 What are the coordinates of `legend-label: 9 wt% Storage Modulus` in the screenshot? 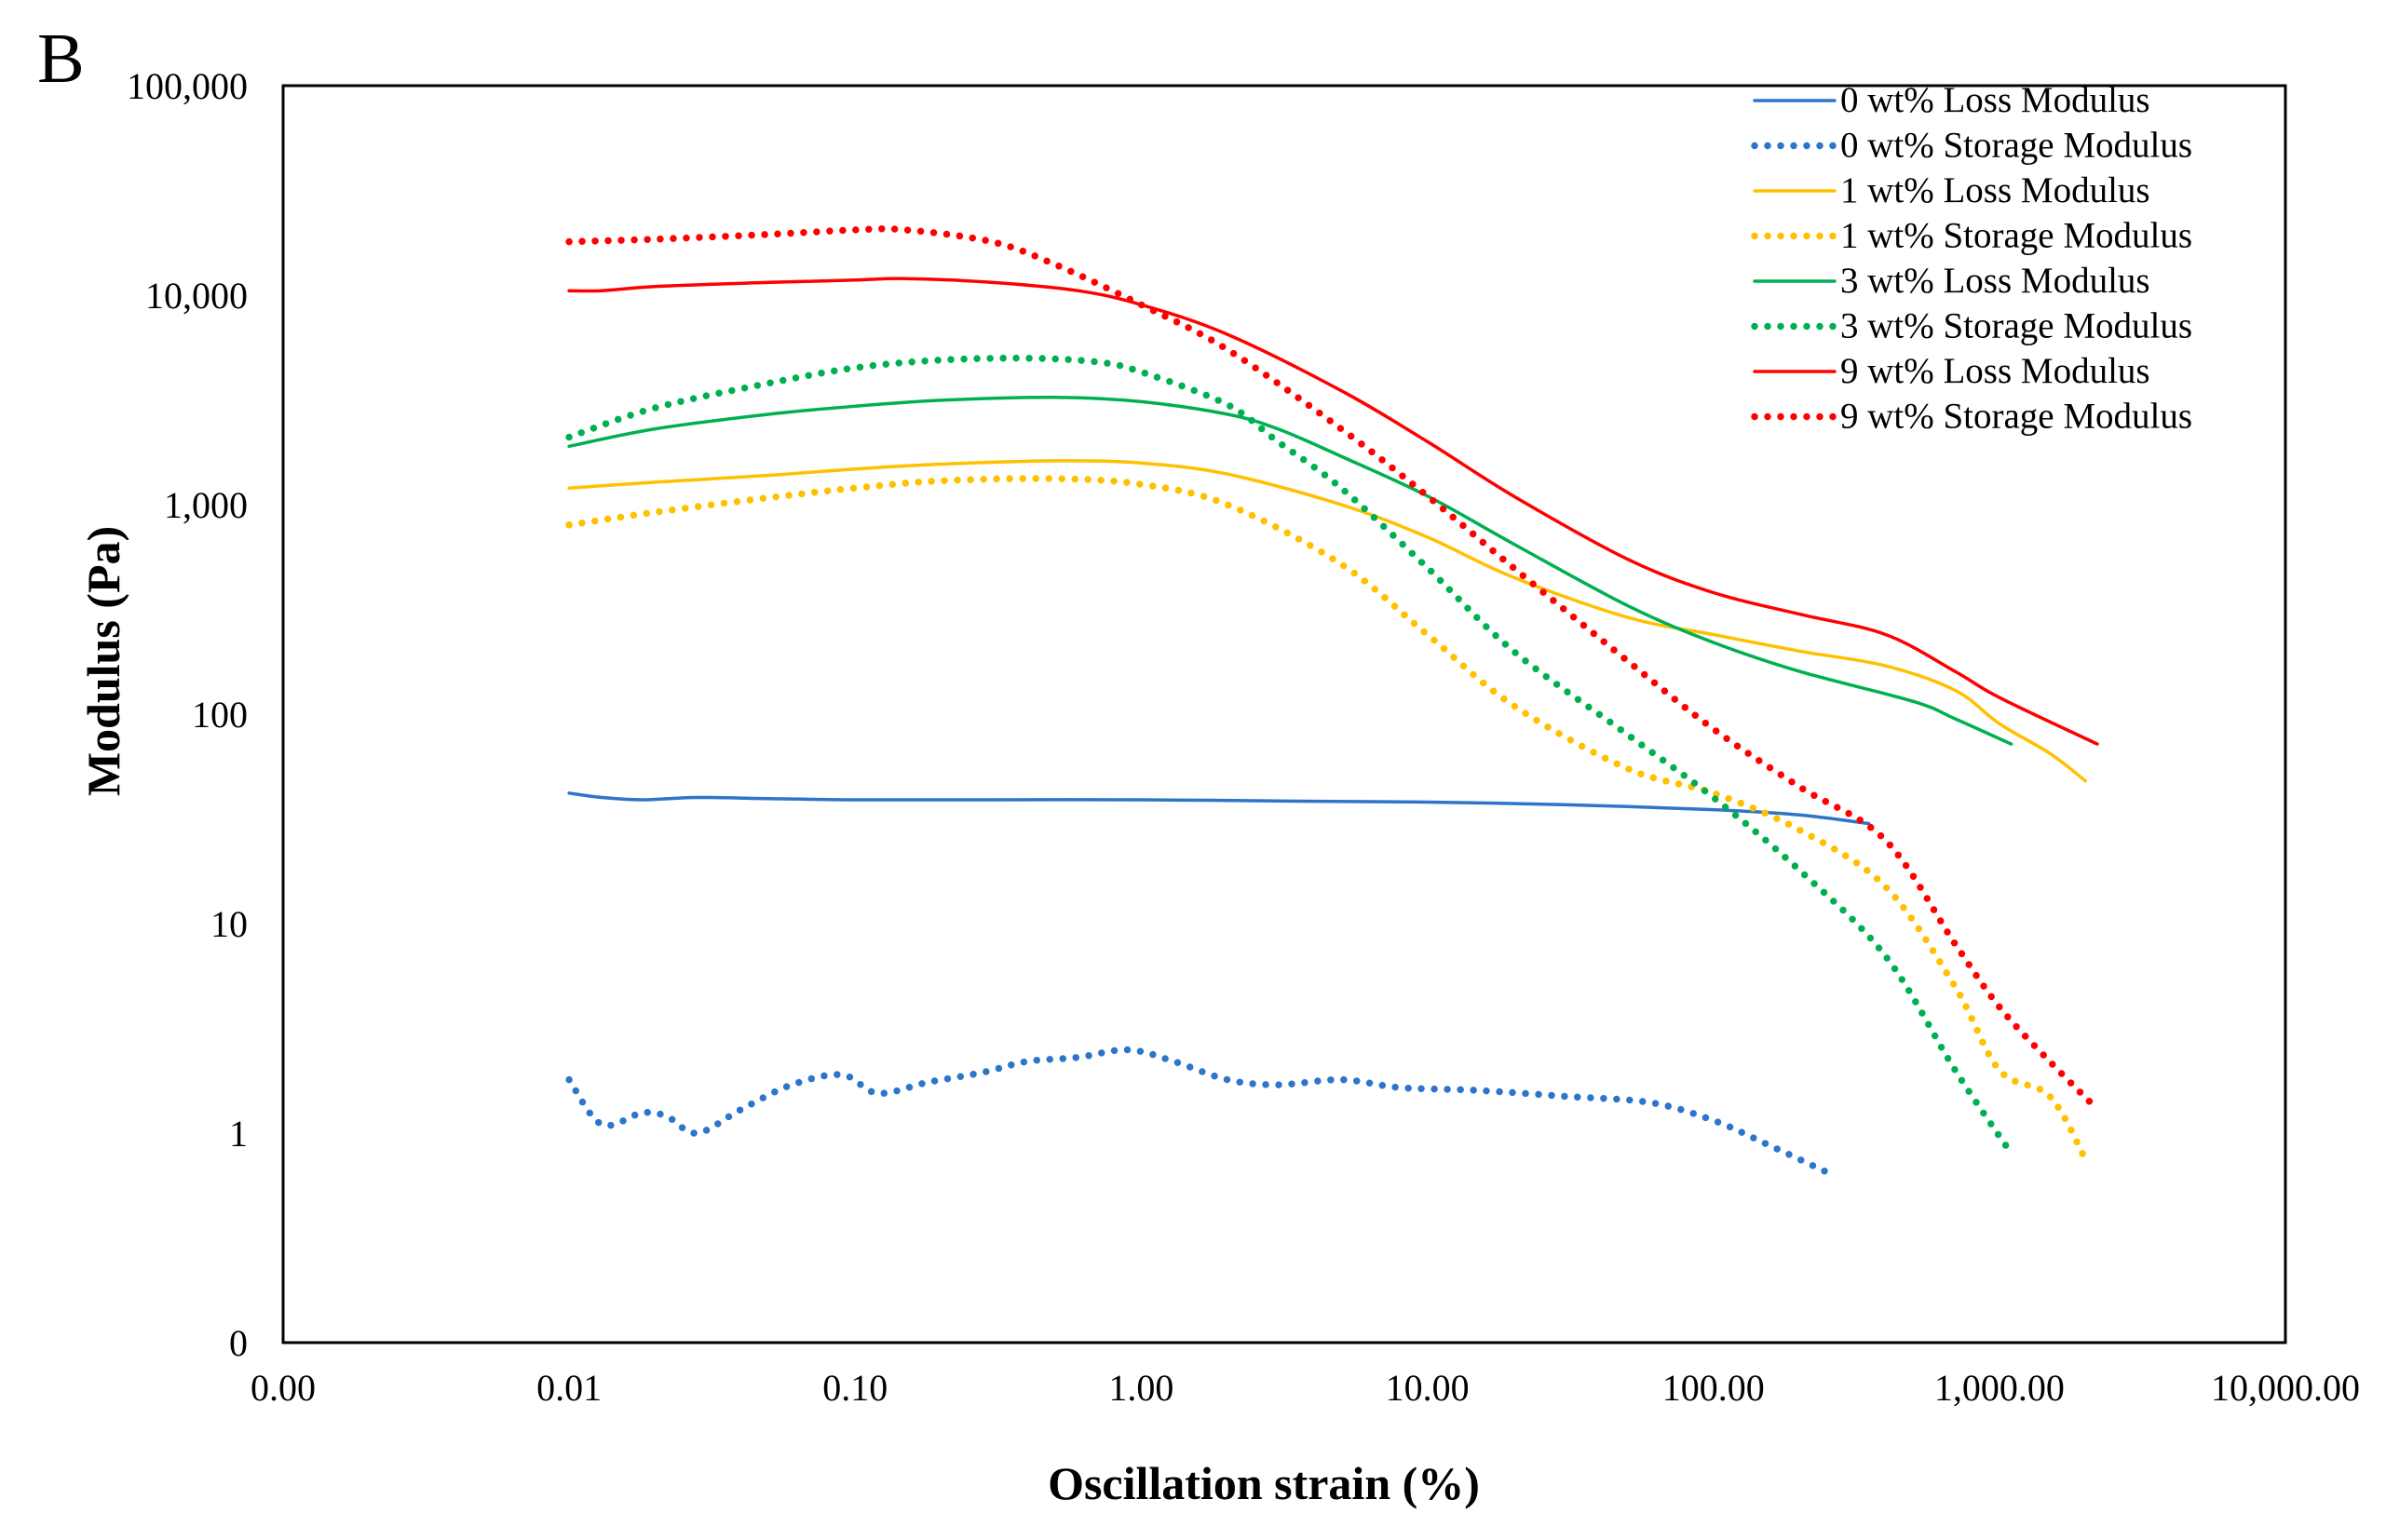 It's located at (2016, 417).